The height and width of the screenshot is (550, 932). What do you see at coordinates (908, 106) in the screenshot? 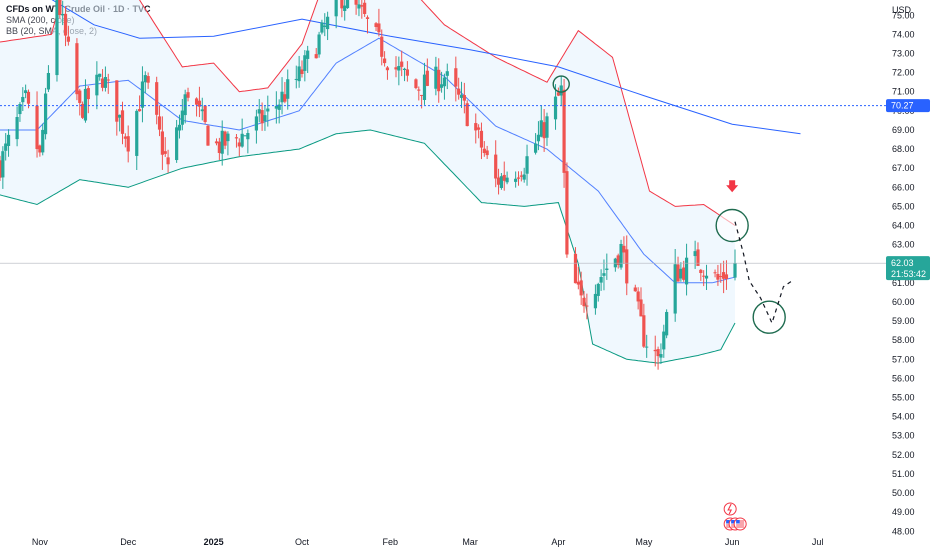
I see `price-level-tag` at bounding box center [908, 106].